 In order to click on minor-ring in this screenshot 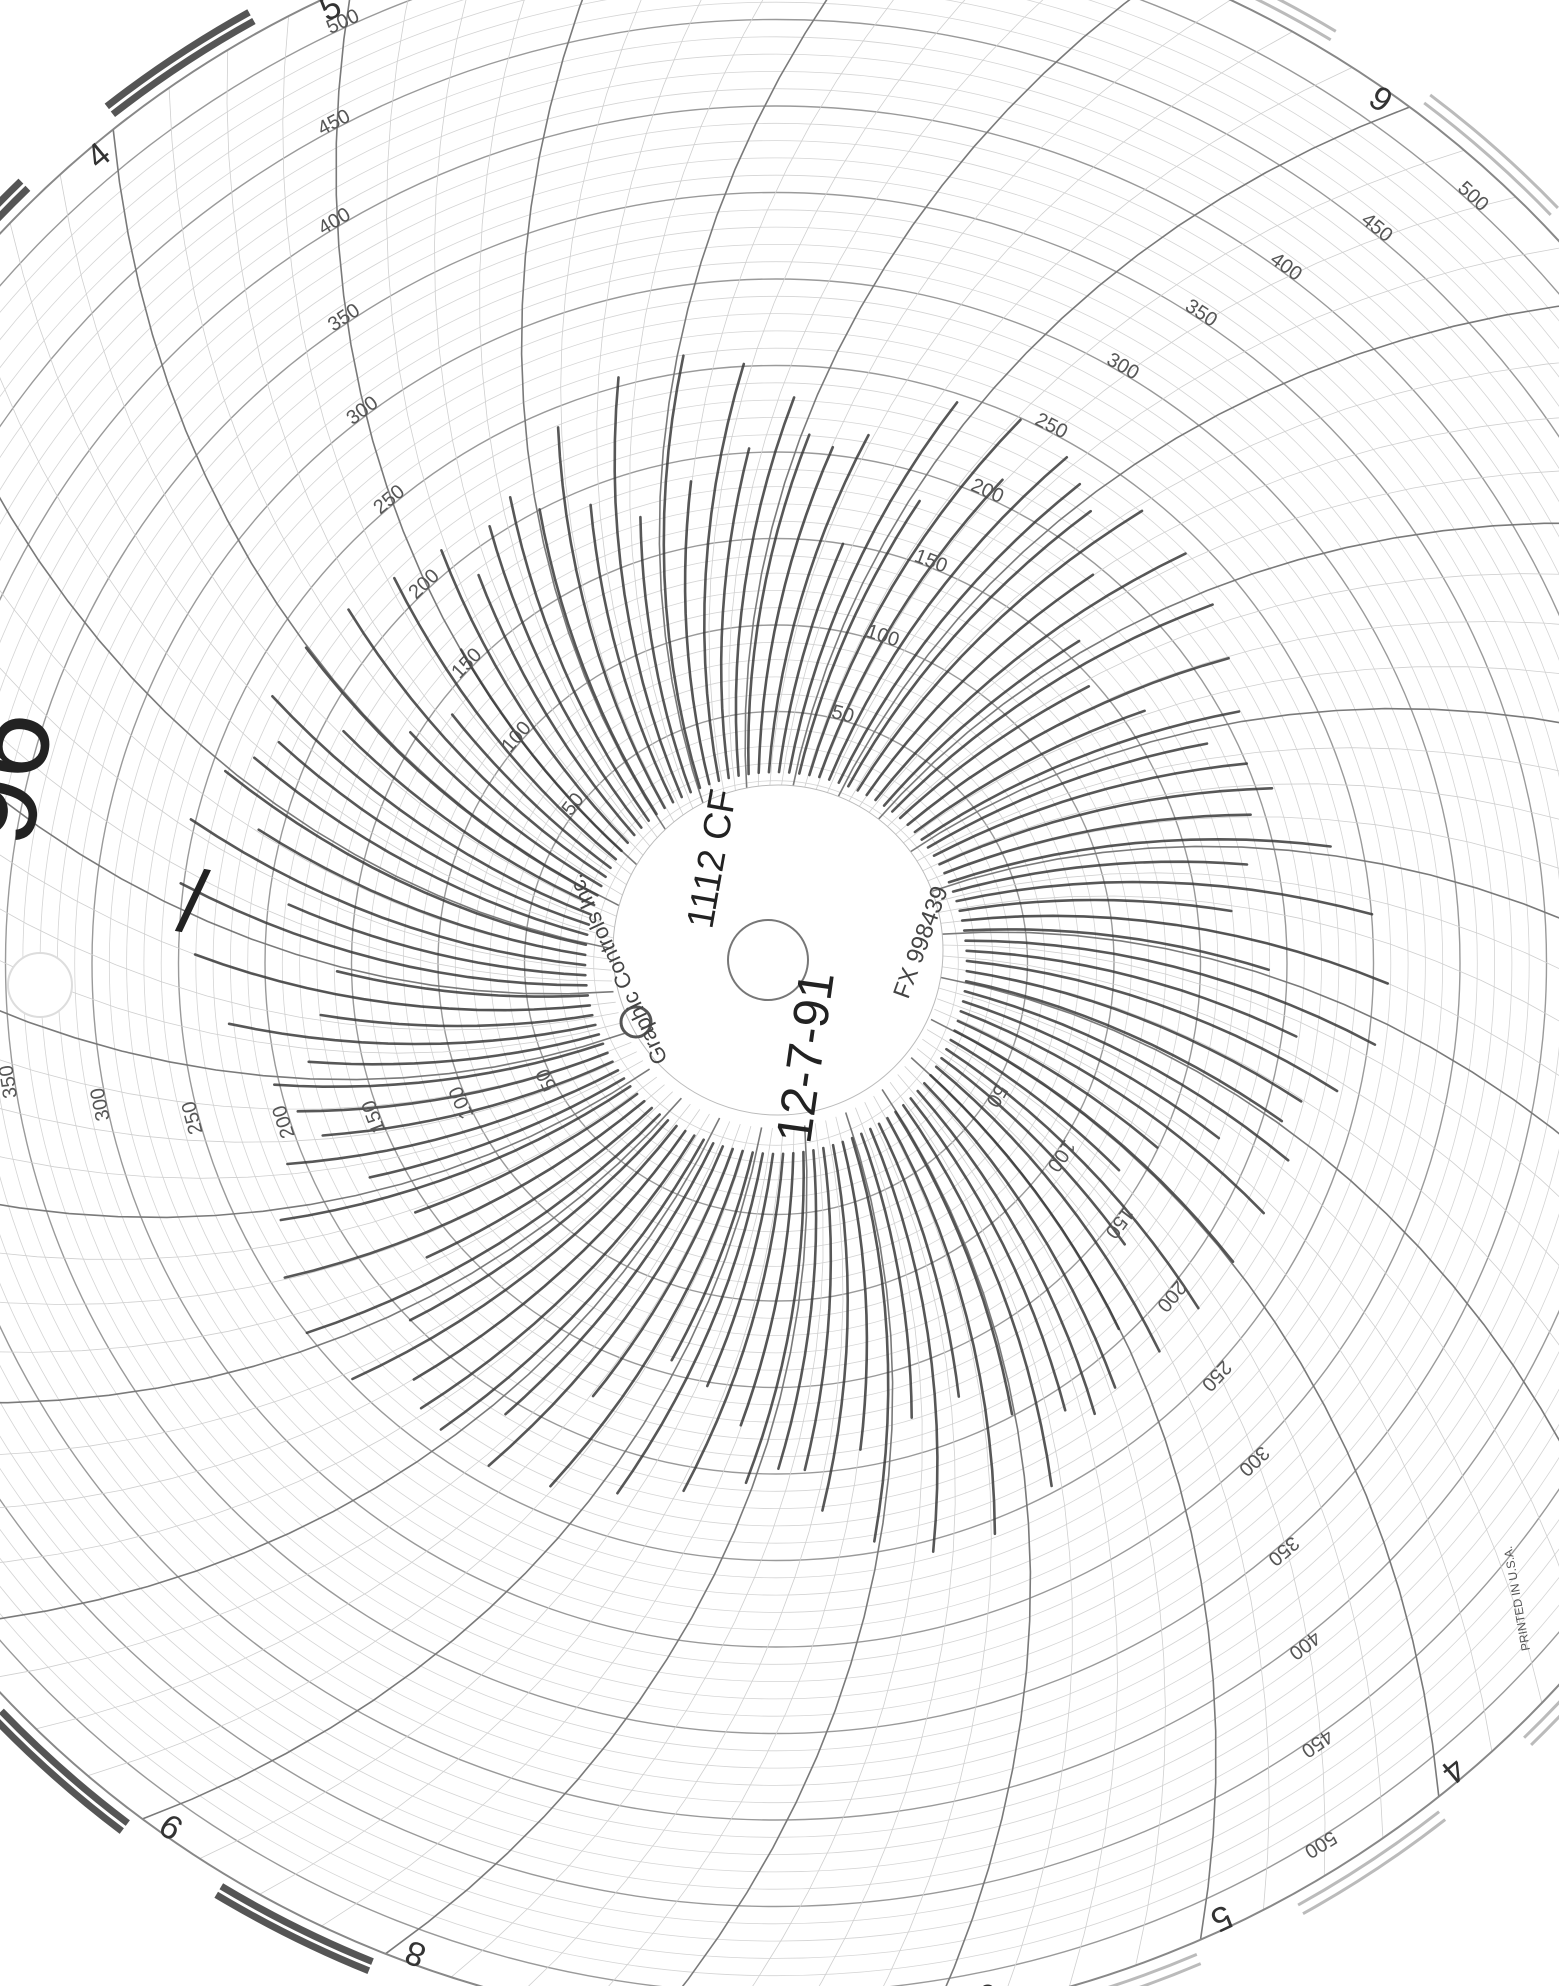, I will do `click(776, 963)`.